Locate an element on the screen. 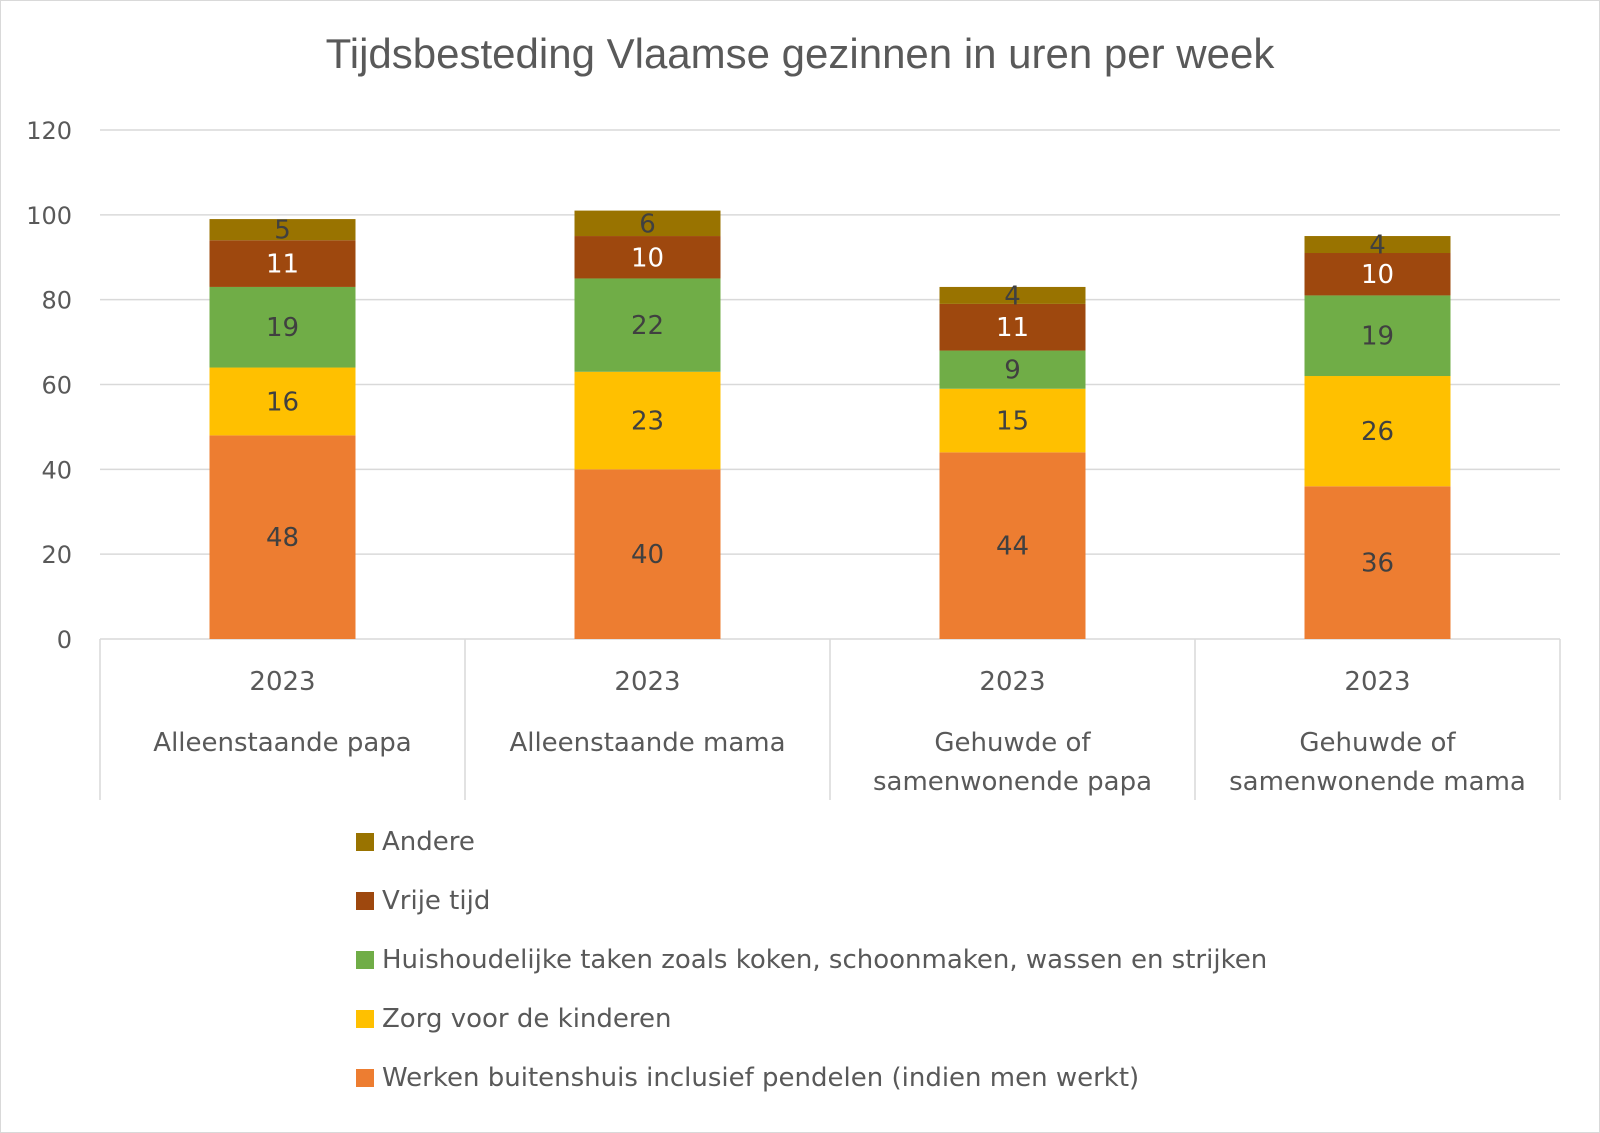  x-tick-category: samenwonende papa is located at coordinates (1012, 782).